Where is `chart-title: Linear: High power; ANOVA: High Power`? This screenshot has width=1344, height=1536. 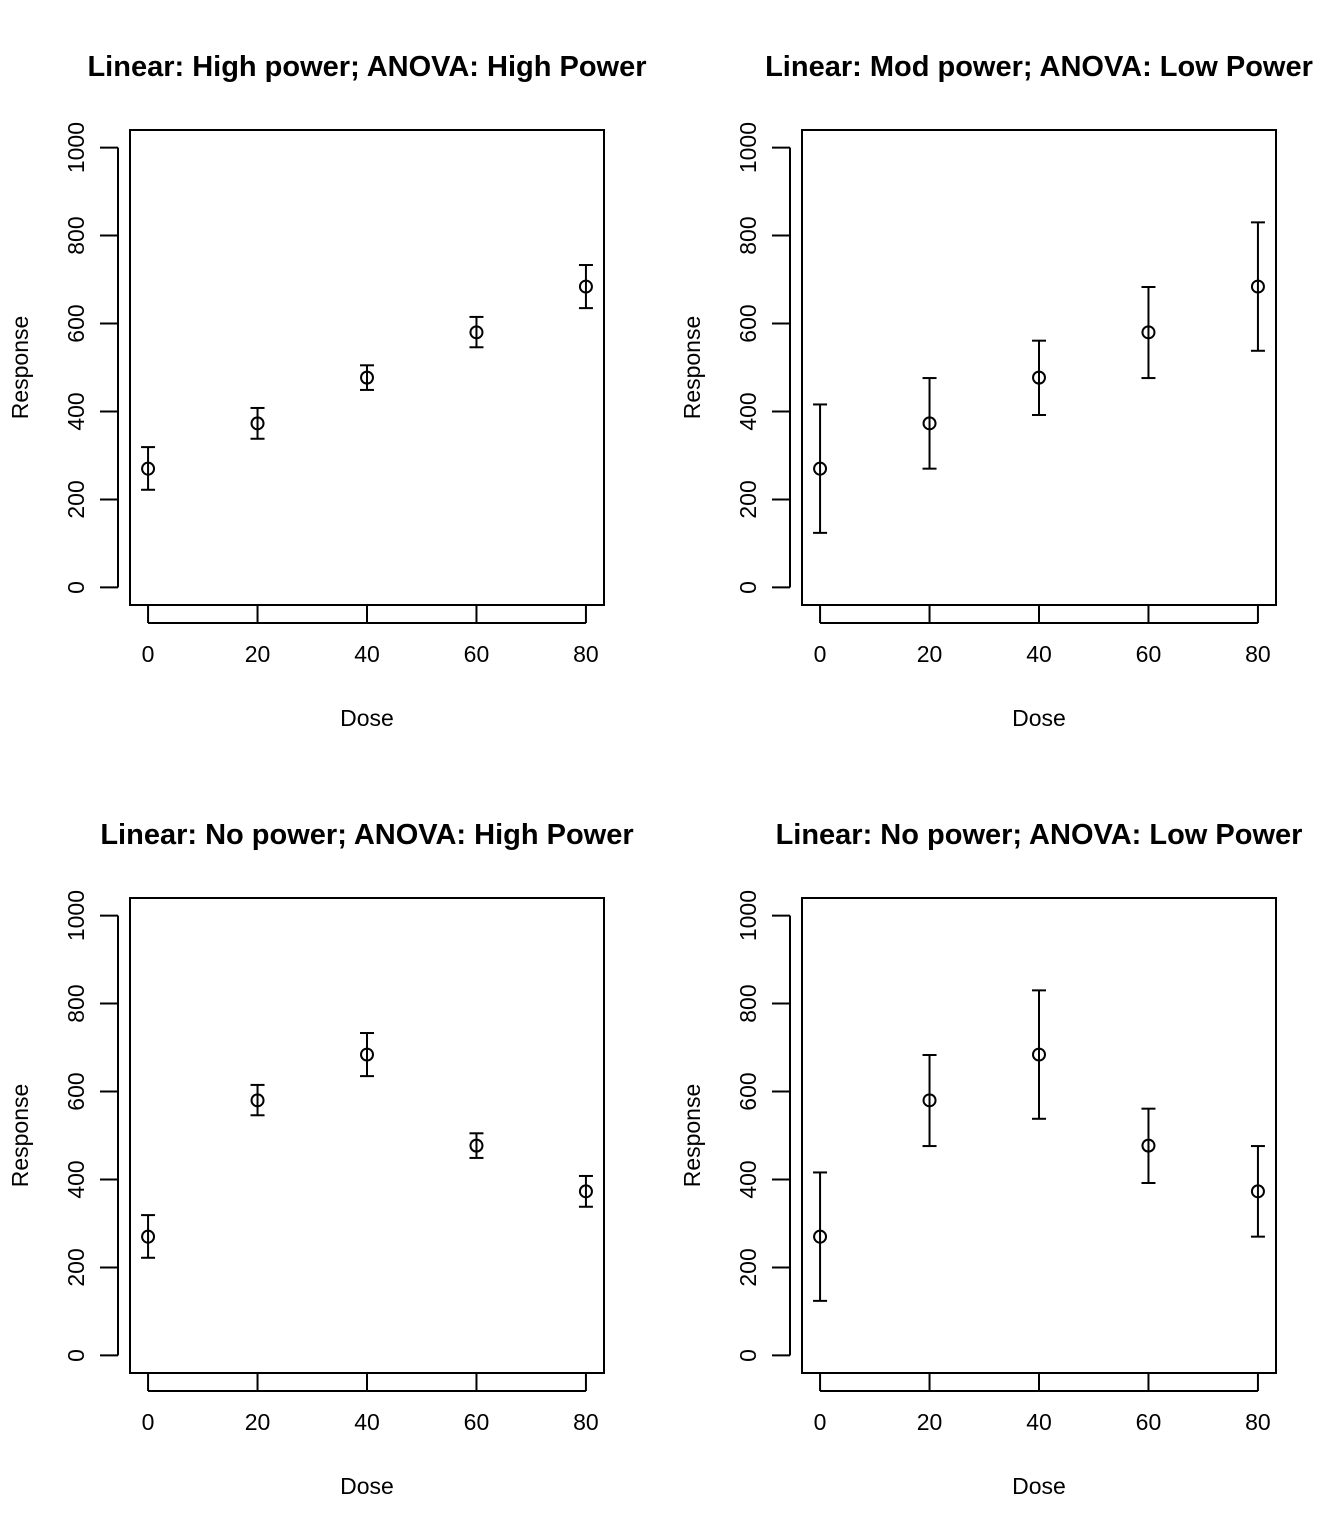
chart-title: Linear: High power; ANOVA: High Power is located at coordinates (366, 67).